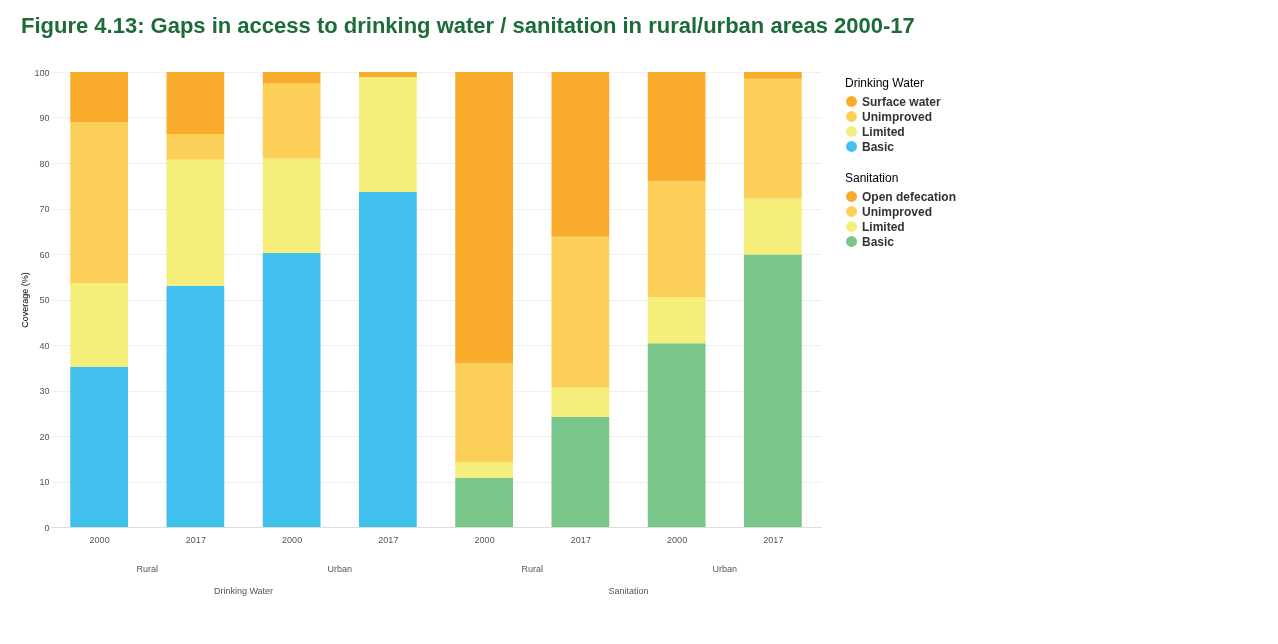 The image size is (1278, 644). What do you see at coordinates (42, 72) in the screenshot?
I see `y-tick-label: 100` at bounding box center [42, 72].